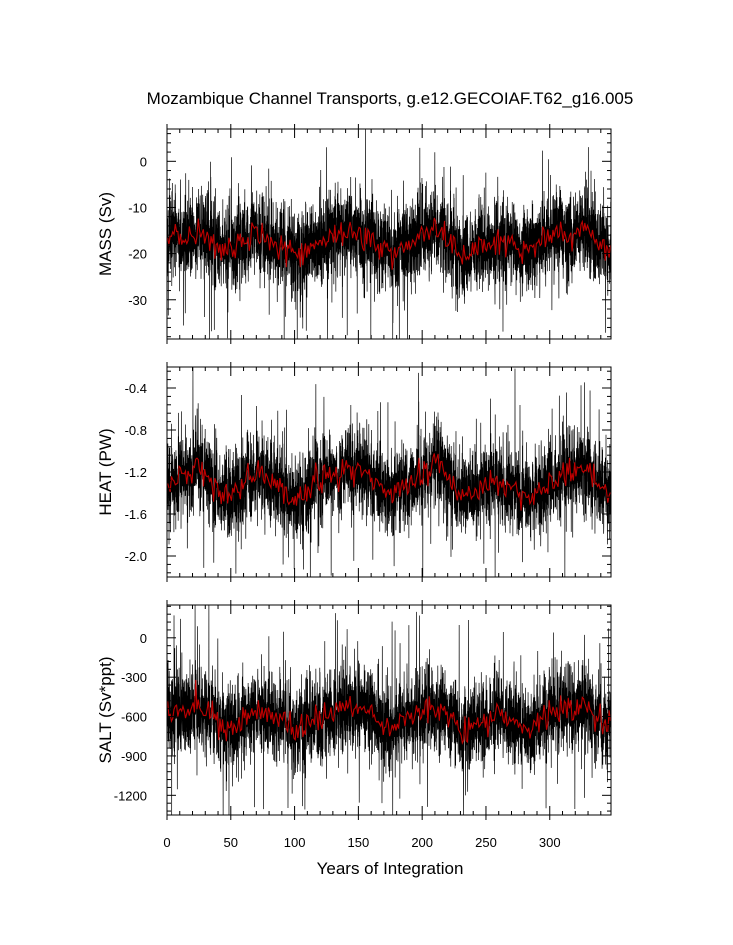 The width and height of the screenshot is (733, 945). I want to click on x-tick-label: 0, so click(166, 842).